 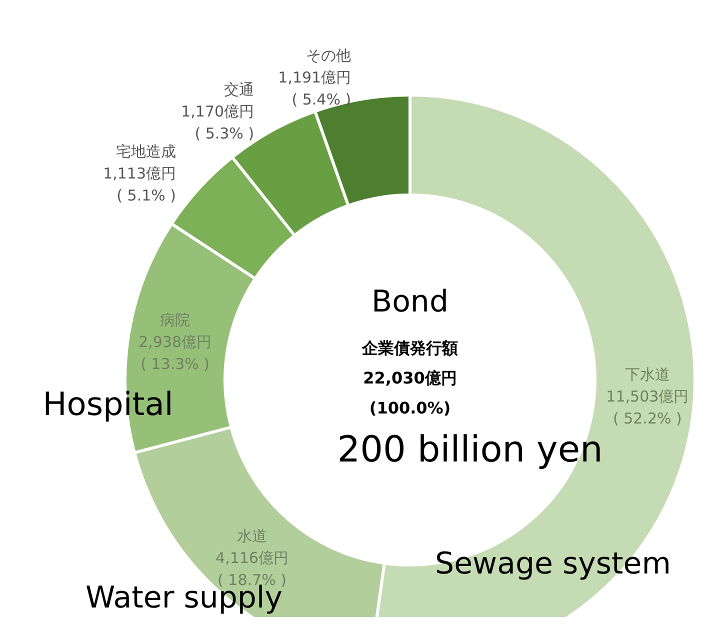 What do you see at coordinates (175, 319) in the screenshot?
I see `slice-label: 病院` at bounding box center [175, 319].